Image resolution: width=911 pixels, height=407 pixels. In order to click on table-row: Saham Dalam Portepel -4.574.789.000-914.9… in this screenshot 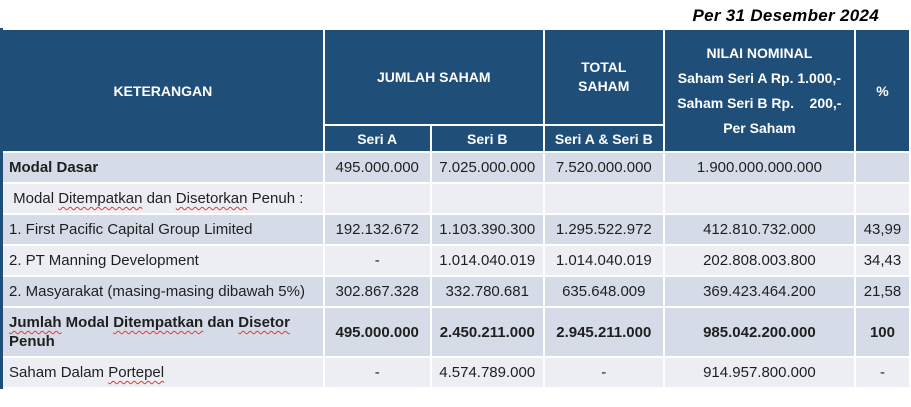, I will do `click(455, 372)`.